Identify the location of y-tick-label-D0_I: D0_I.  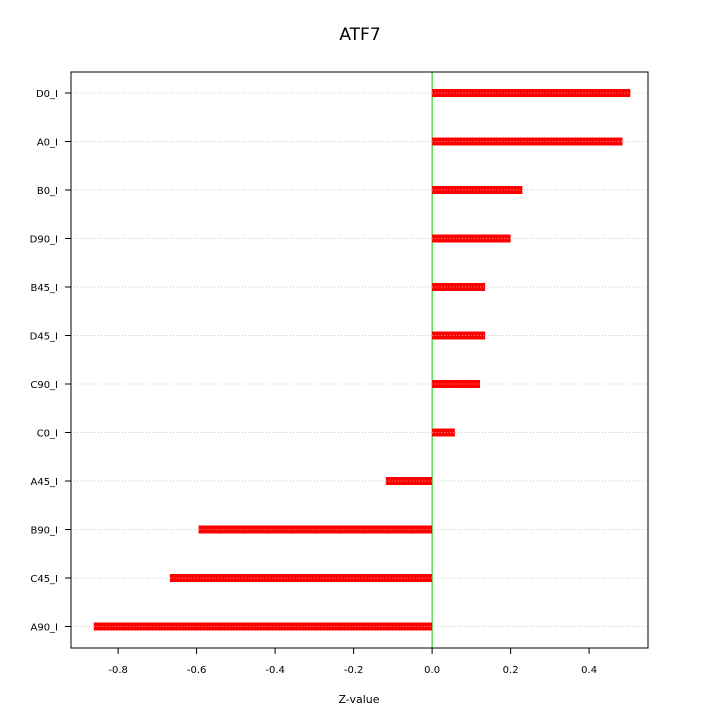
(47, 94).